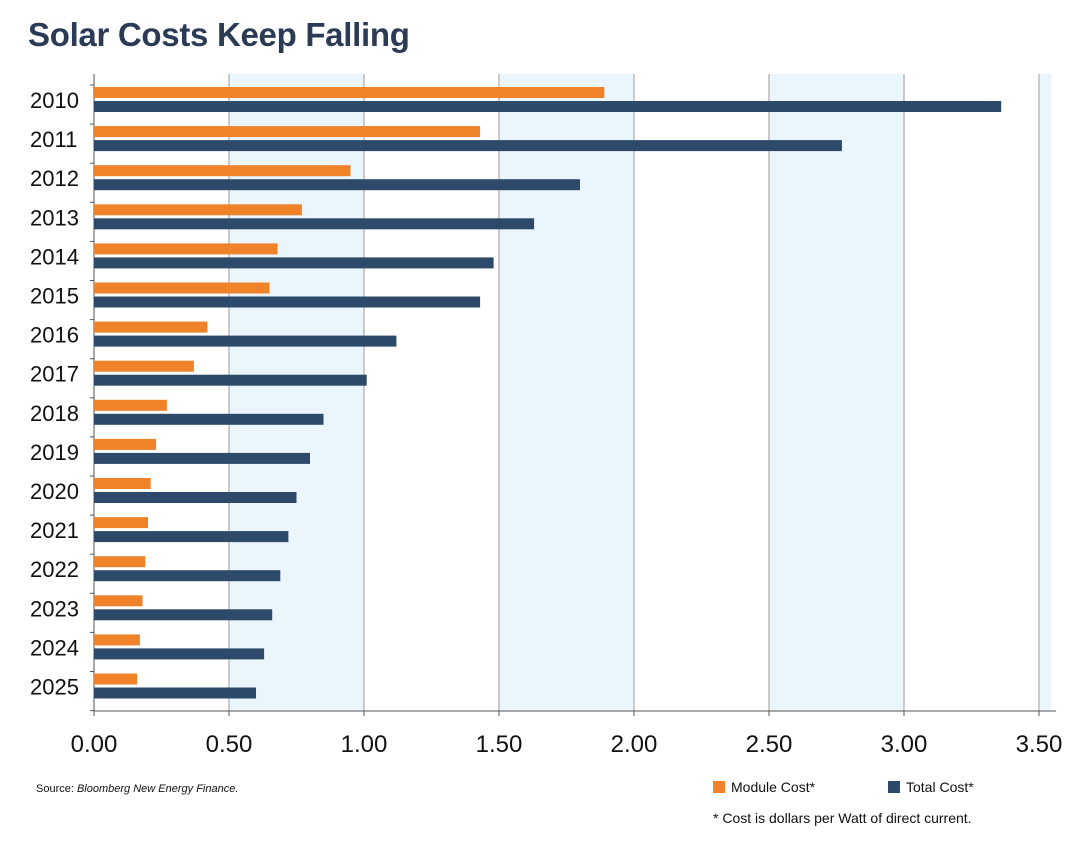  What do you see at coordinates (54, 452) in the screenshot?
I see `y-tick-label: 2019` at bounding box center [54, 452].